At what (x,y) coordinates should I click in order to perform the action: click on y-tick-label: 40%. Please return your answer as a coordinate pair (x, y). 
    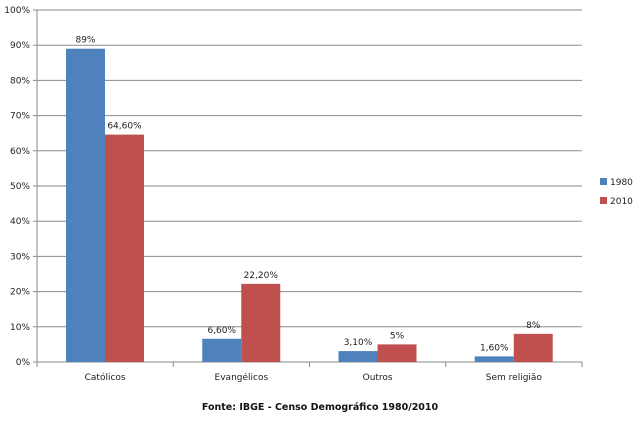
    Looking at the image, I should click on (20, 222).